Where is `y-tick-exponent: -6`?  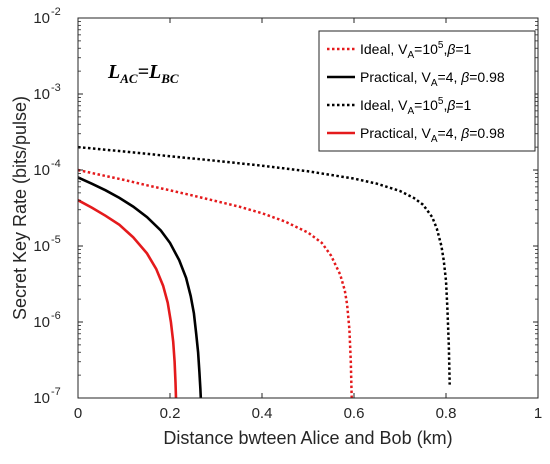 y-tick-exponent: -6 is located at coordinates (56, 316).